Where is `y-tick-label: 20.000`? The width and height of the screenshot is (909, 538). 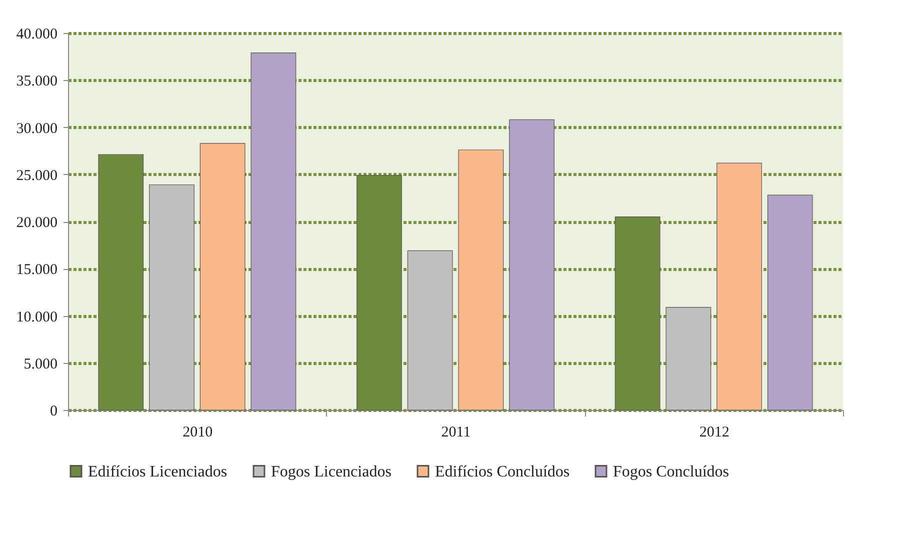
y-tick-label: 20.000 is located at coordinates (37, 223).